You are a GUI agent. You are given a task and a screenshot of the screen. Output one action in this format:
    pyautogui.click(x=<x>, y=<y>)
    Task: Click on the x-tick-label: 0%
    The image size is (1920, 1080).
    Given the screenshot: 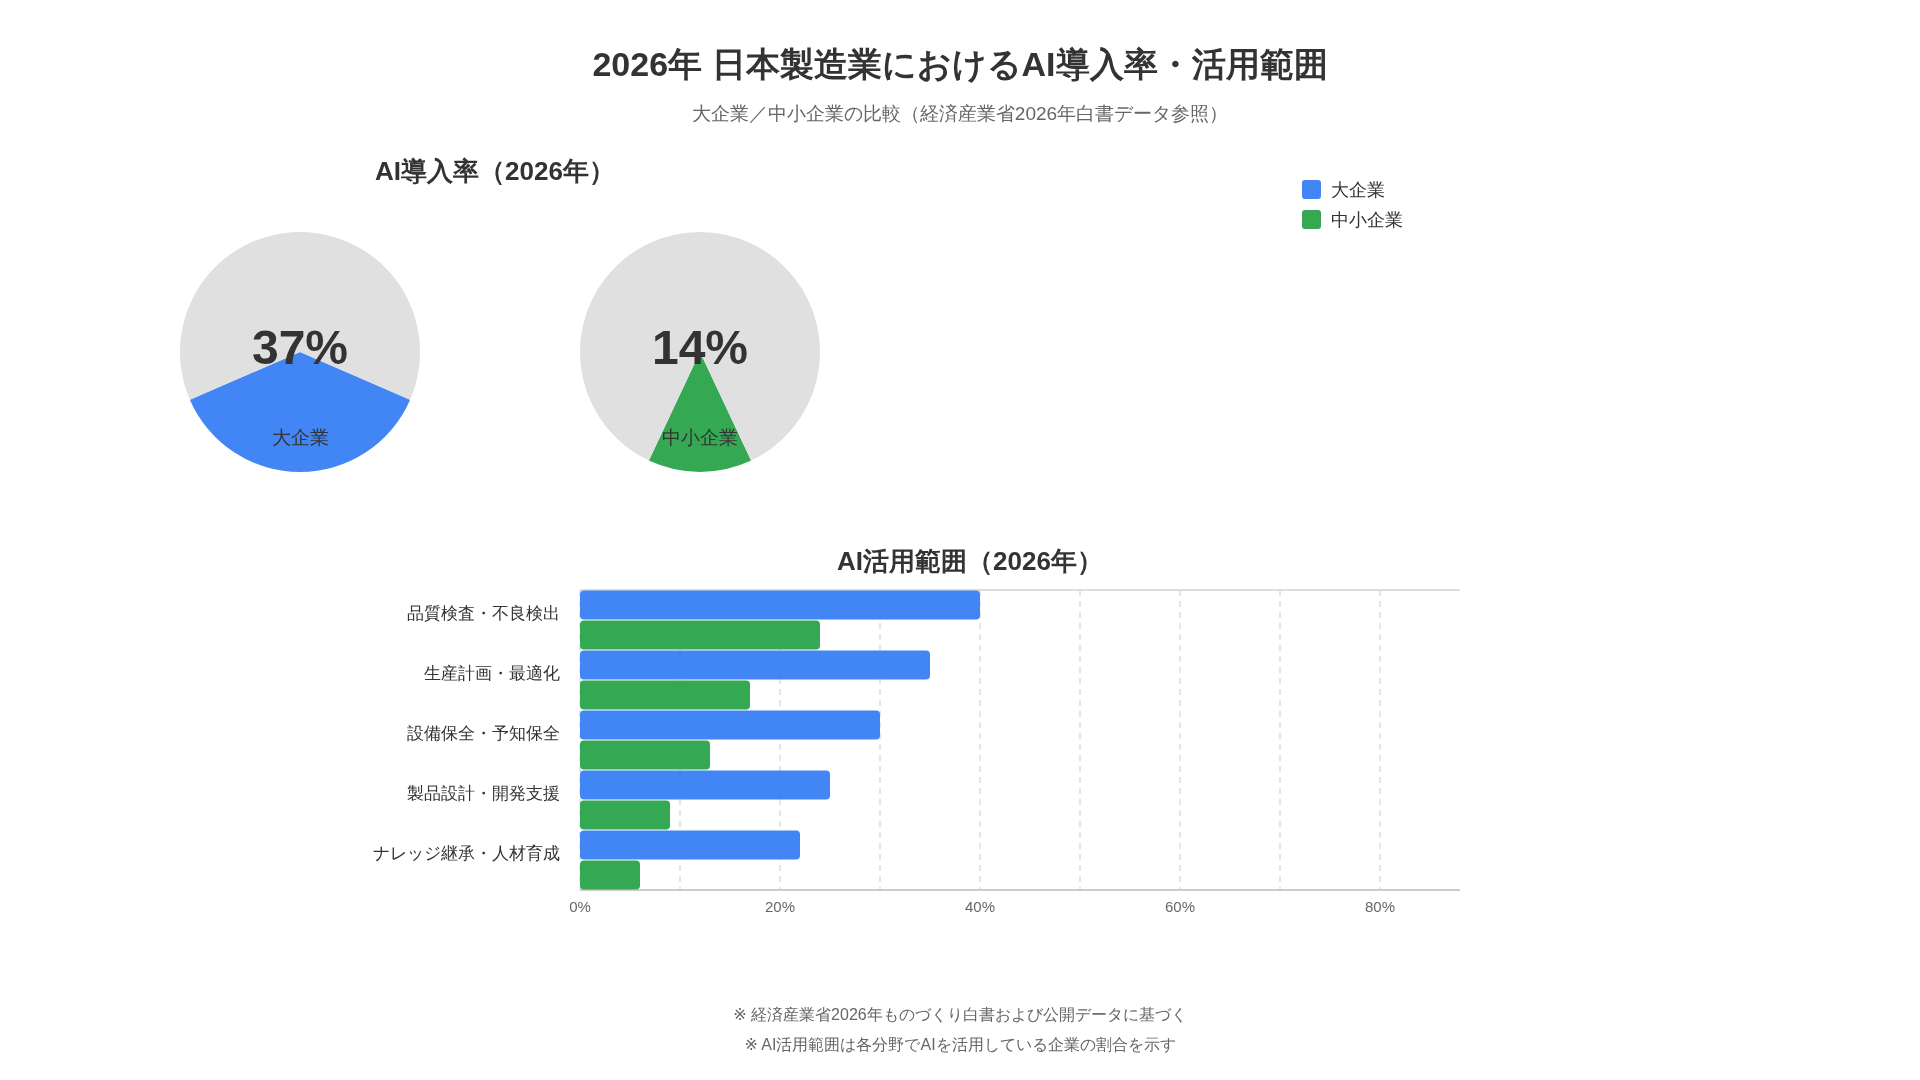 What is the action you would take?
    pyautogui.click(x=580, y=906)
    